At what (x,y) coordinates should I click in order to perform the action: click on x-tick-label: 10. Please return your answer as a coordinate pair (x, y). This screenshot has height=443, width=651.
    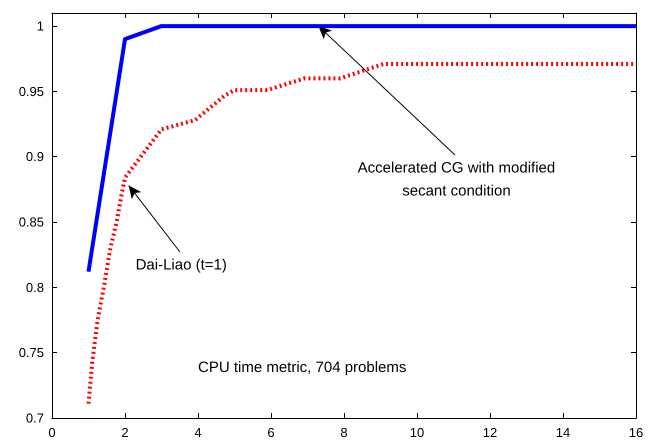
    Looking at the image, I should click on (417, 432).